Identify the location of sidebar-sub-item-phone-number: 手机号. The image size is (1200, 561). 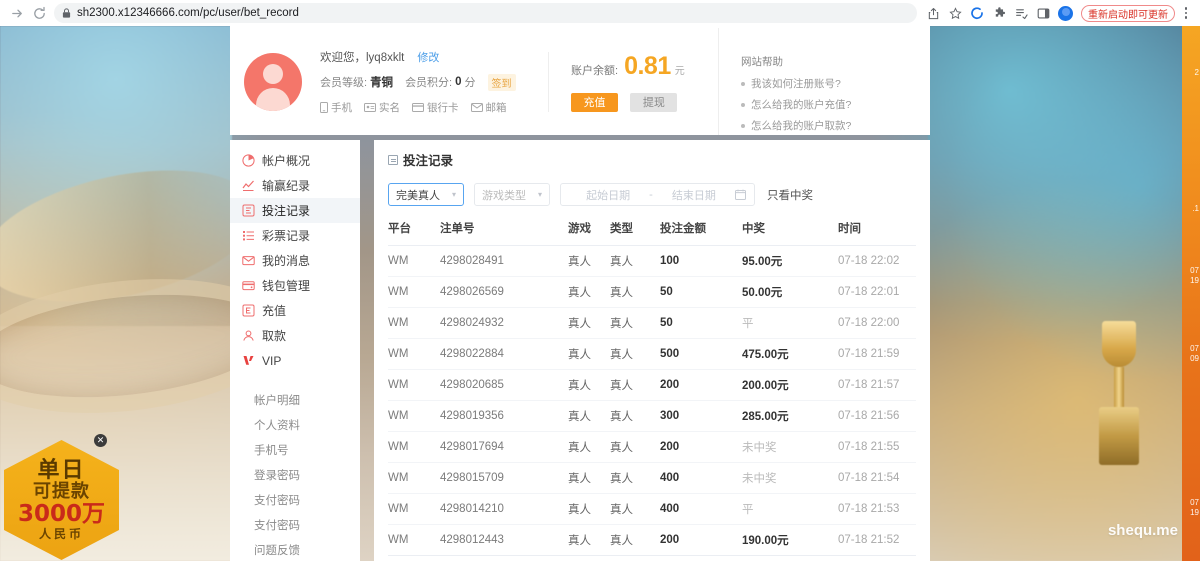
(271, 450).